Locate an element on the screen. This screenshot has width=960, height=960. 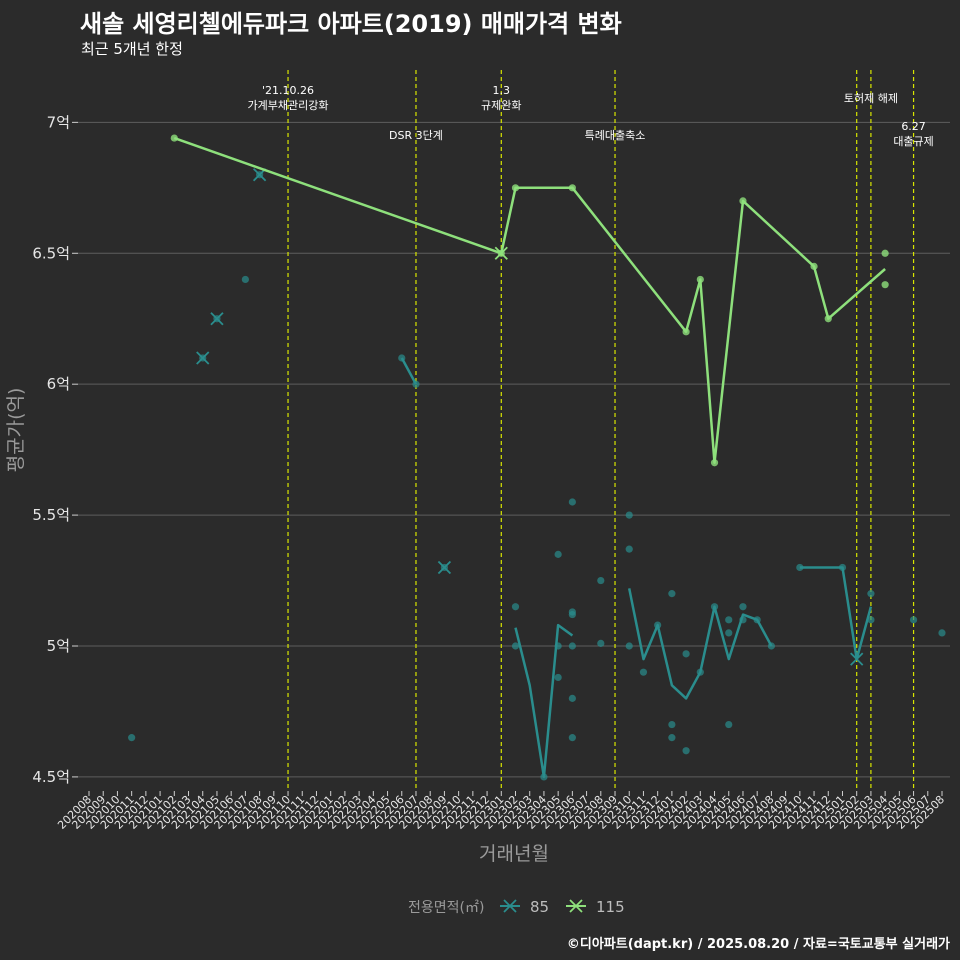
legend-item-85: 85 is located at coordinates (524, 907).